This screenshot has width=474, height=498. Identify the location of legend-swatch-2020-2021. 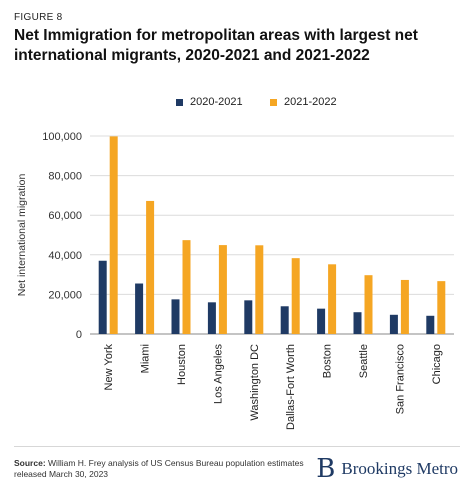
(179, 102).